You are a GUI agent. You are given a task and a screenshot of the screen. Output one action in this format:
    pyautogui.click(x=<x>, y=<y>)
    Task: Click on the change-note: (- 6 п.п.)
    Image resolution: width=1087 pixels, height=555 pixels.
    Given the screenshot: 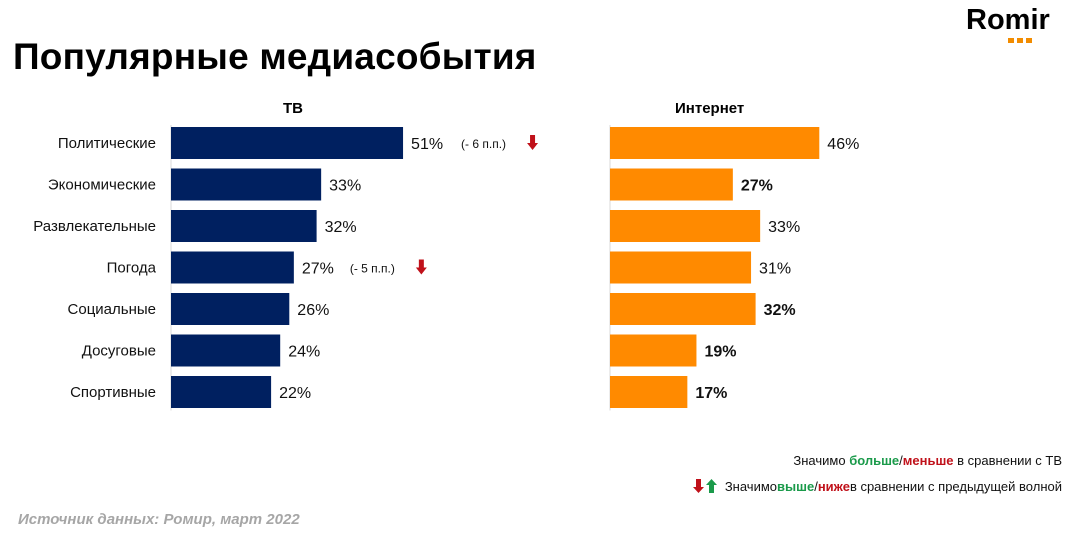 What is the action you would take?
    pyautogui.click(x=483, y=144)
    